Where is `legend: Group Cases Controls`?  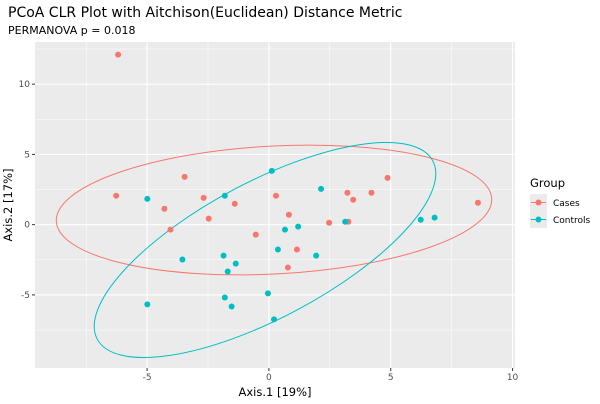 legend: Group Cases Controls is located at coordinates (560, 202).